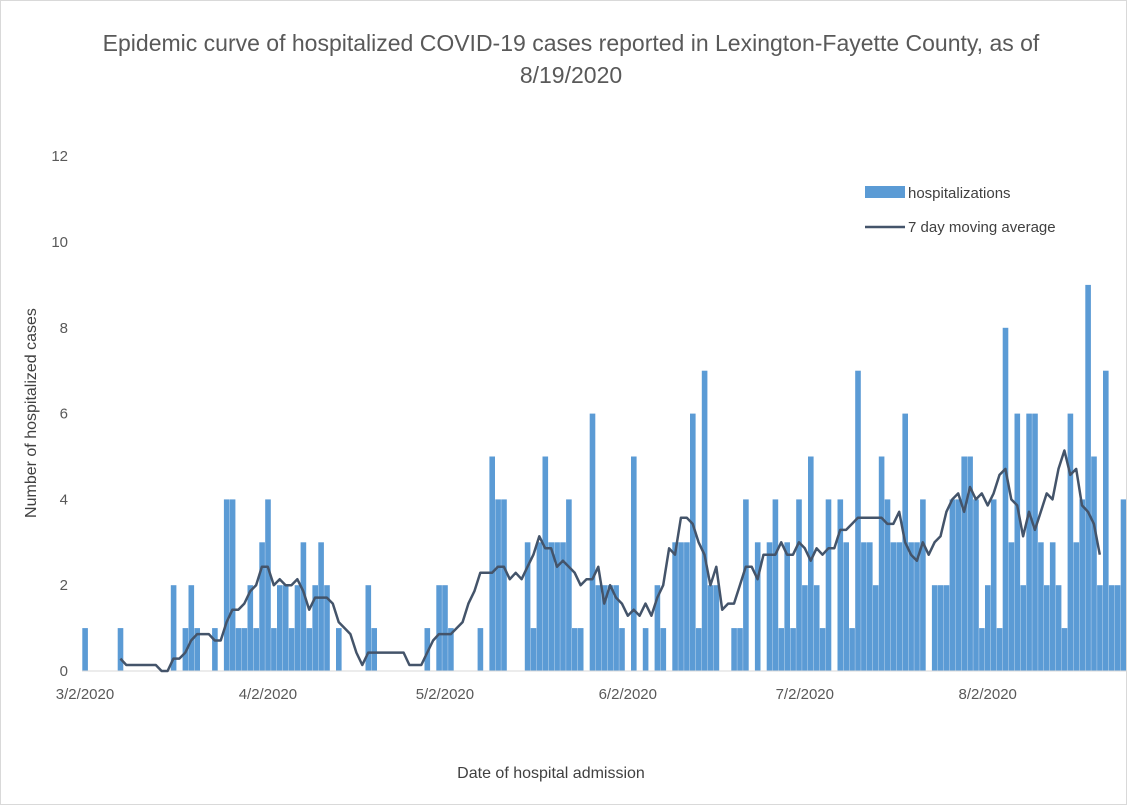 This screenshot has width=1127, height=805. I want to click on legend: hospitalizations 7 day moving average, so click(960, 210).